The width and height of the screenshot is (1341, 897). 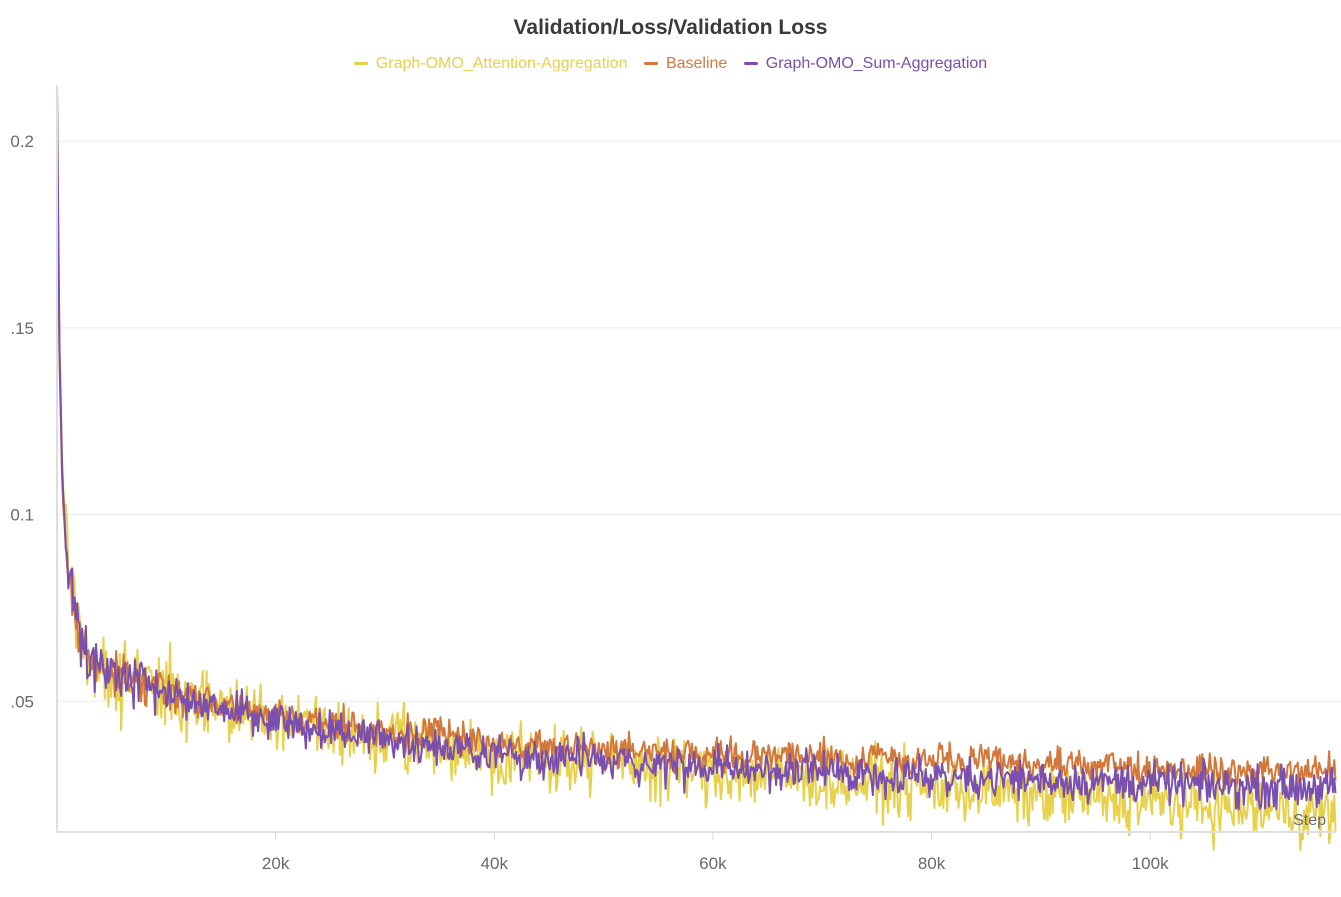 What do you see at coordinates (360, 63) in the screenshot?
I see `legend-swatch-attention` at bounding box center [360, 63].